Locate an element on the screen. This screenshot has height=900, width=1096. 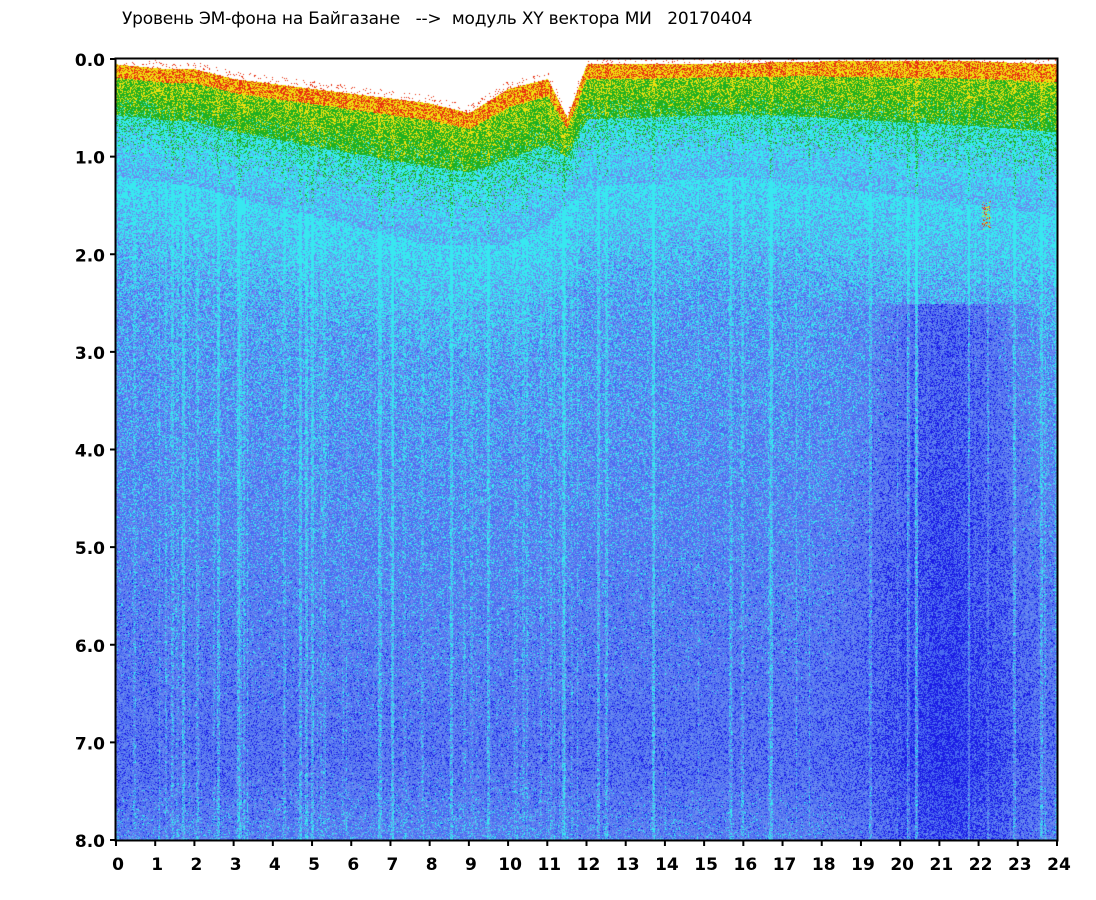
x-tick-label: 7 is located at coordinates (393, 865).